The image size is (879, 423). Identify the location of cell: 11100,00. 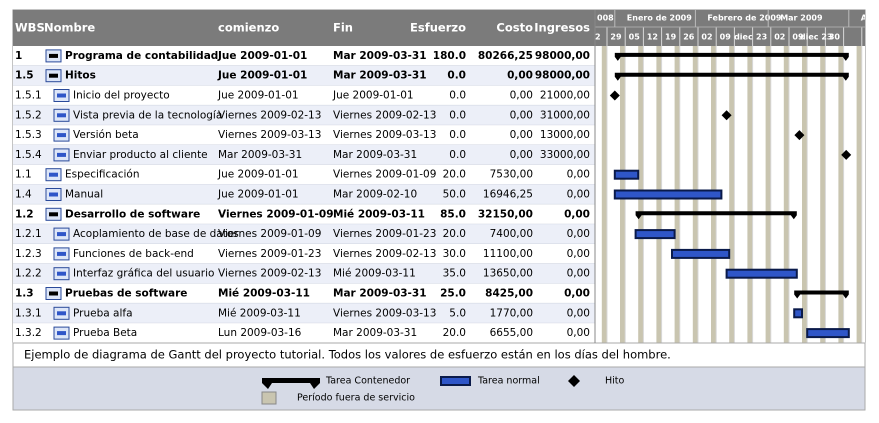
(508, 254).